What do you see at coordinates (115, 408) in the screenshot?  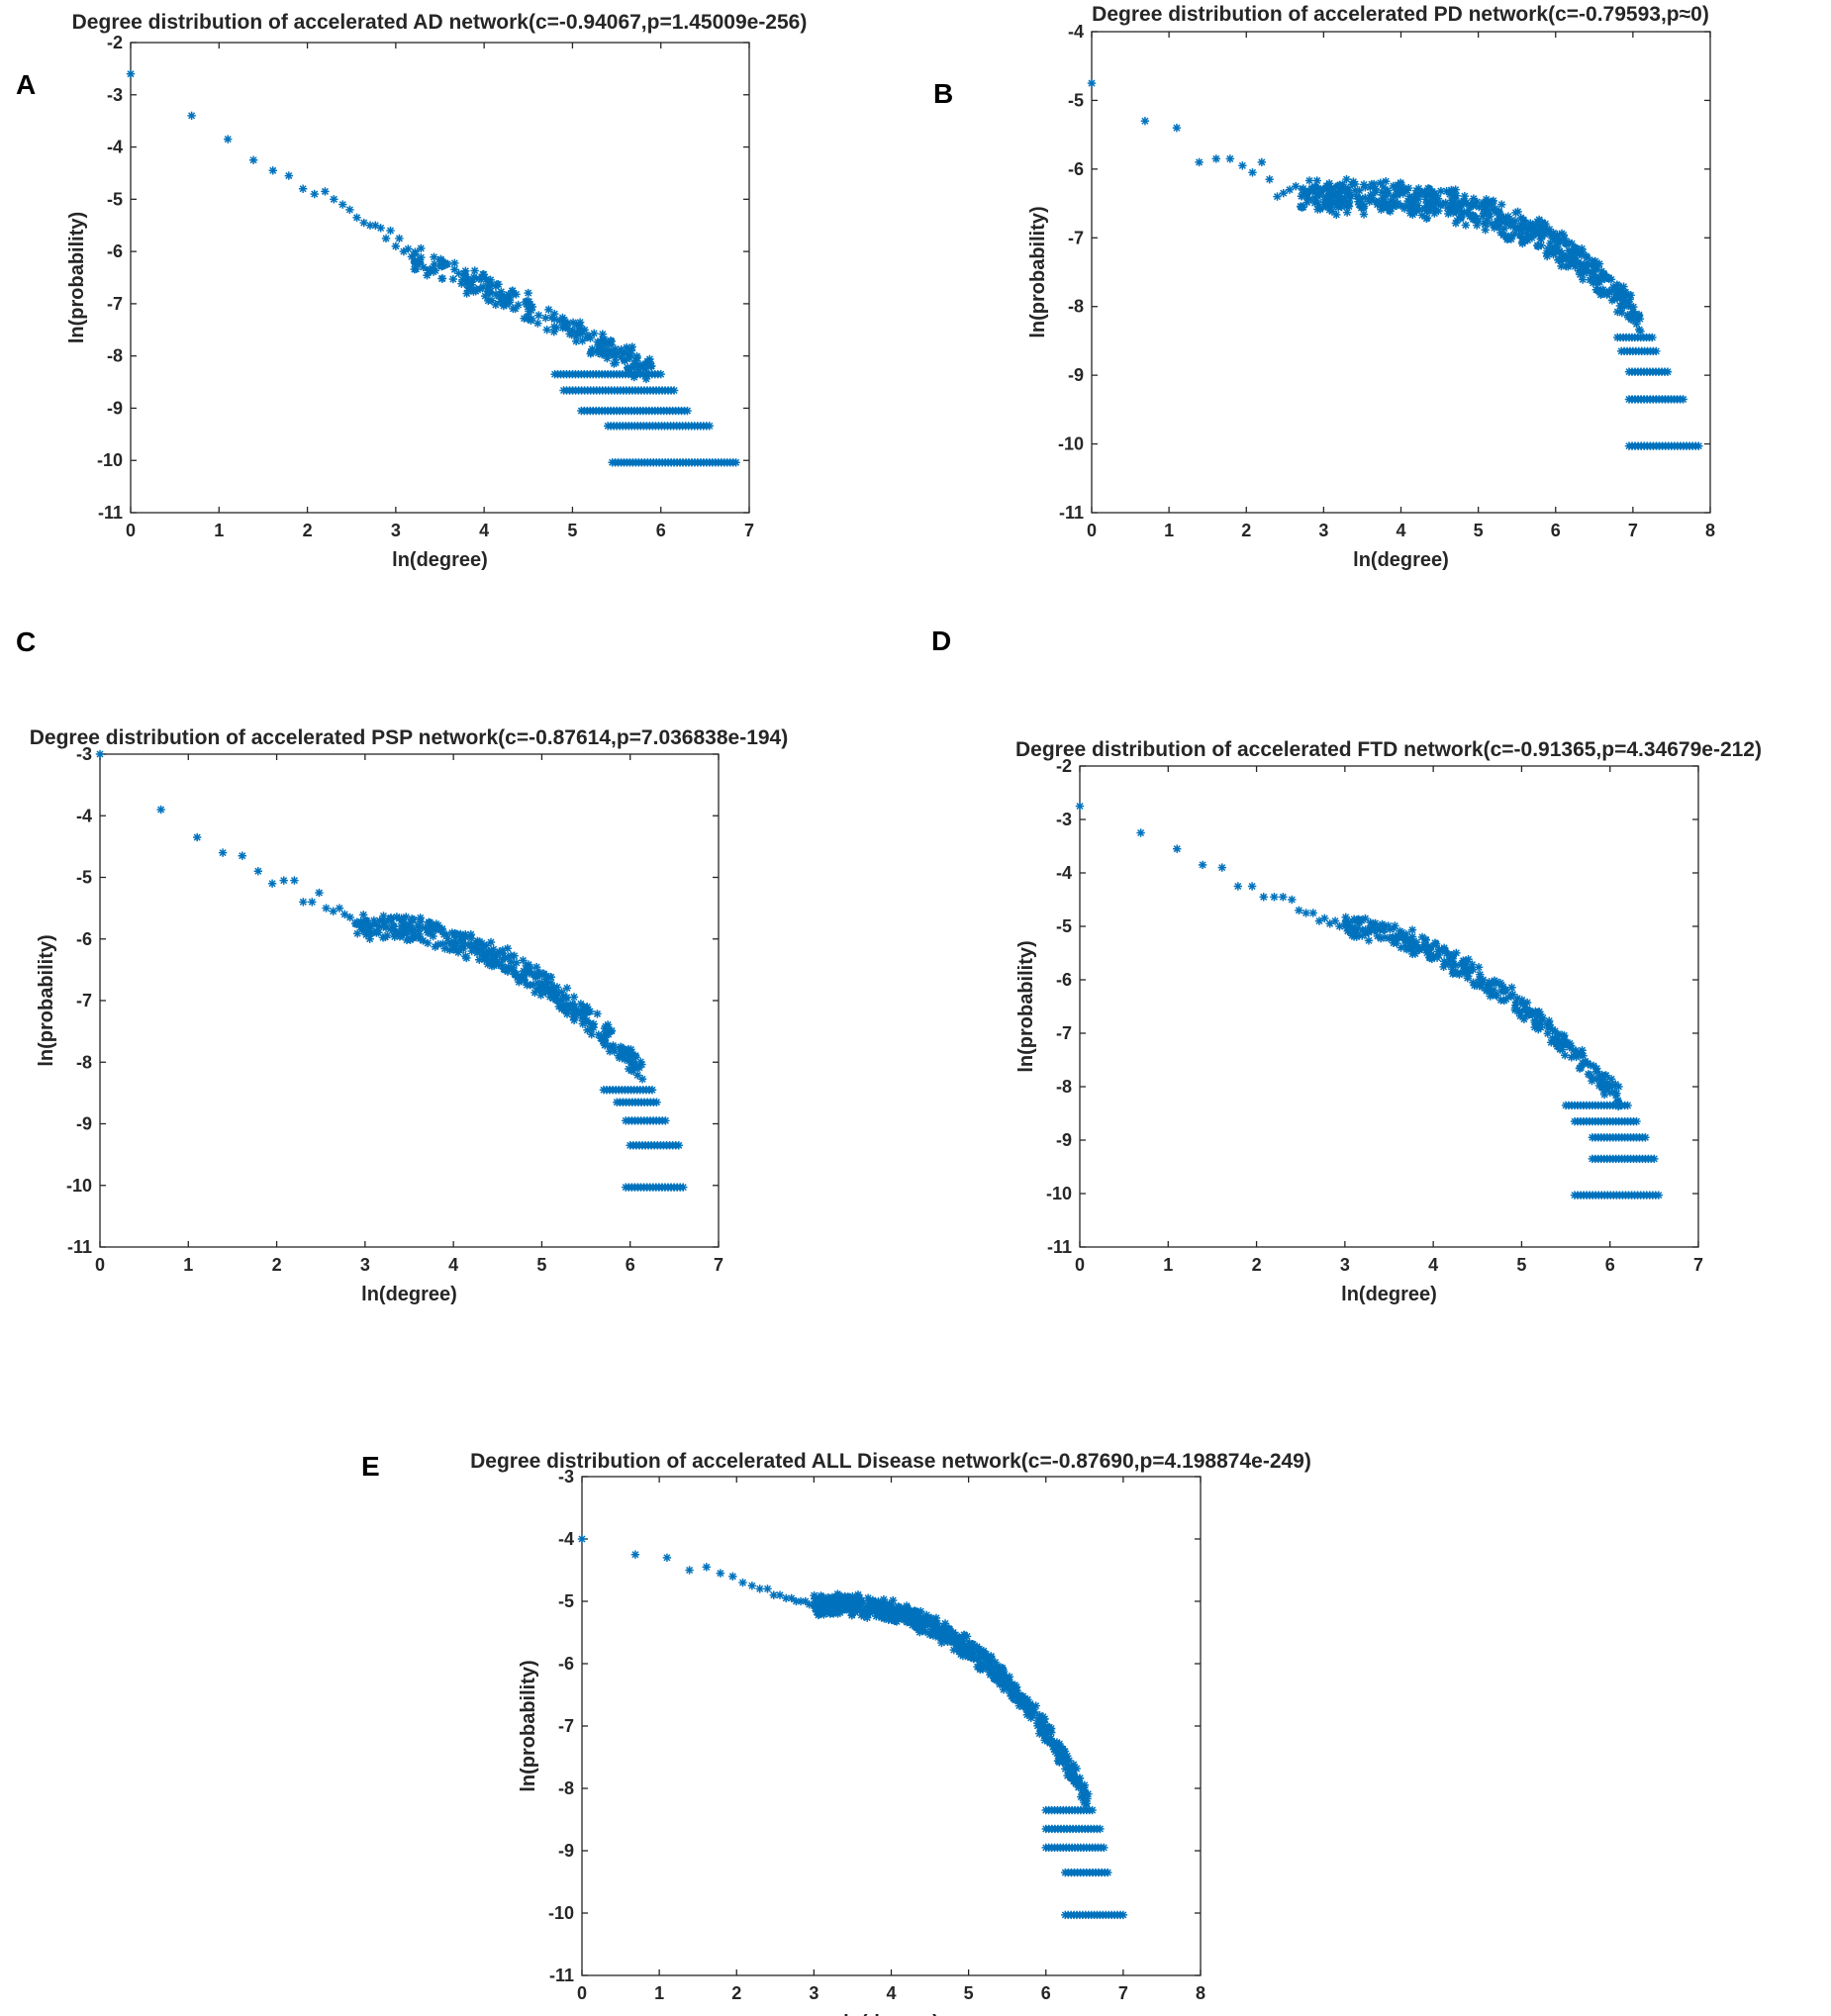 I see `y-tick-label: -9` at bounding box center [115, 408].